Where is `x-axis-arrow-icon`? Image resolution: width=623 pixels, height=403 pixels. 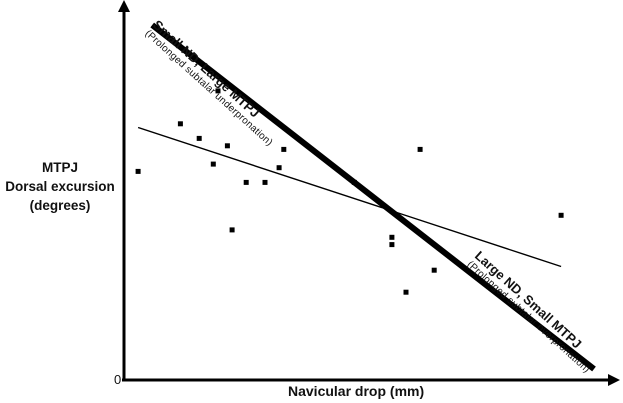 x-axis-arrow-icon is located at coordinates (614, 380).